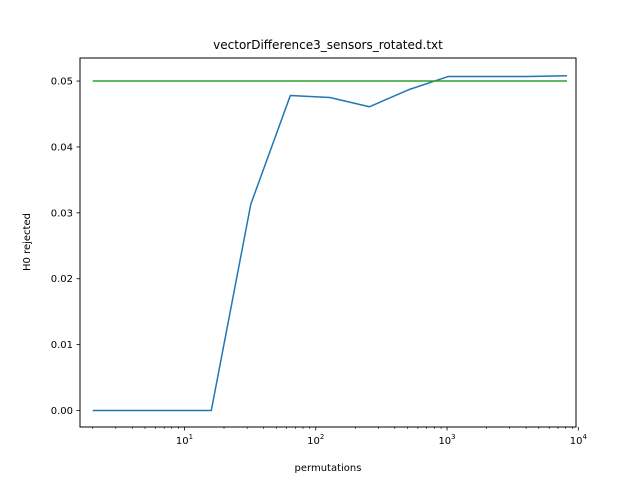  What do you see at coordinates (62, 147) in the screenshot?
I see `y-tick-label-5: 0.04` at bounding box center [62, 147].